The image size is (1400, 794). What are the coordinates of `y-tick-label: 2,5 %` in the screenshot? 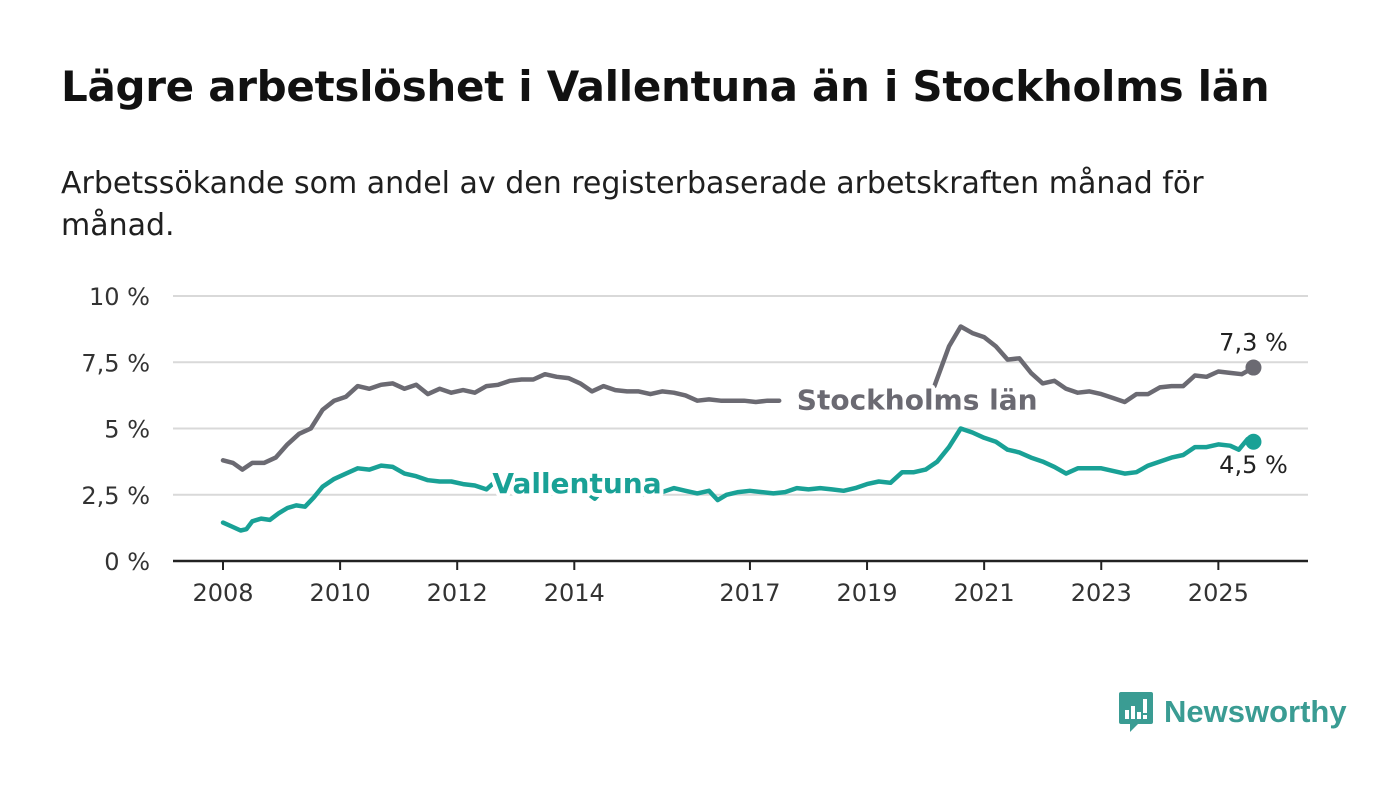 It's located at (115, 496).